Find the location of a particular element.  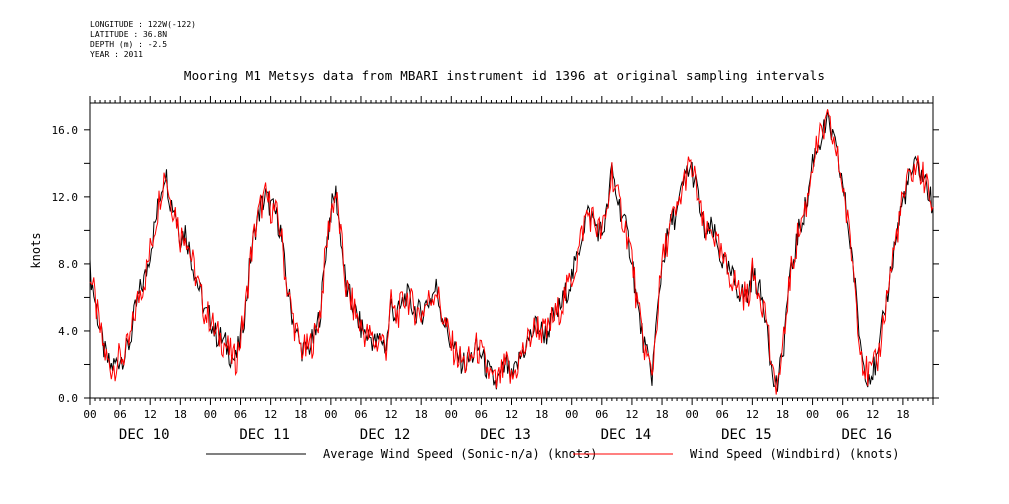

longitude-label: LONGITUDE : 122W(-122) is located at coordinates (143, 24).